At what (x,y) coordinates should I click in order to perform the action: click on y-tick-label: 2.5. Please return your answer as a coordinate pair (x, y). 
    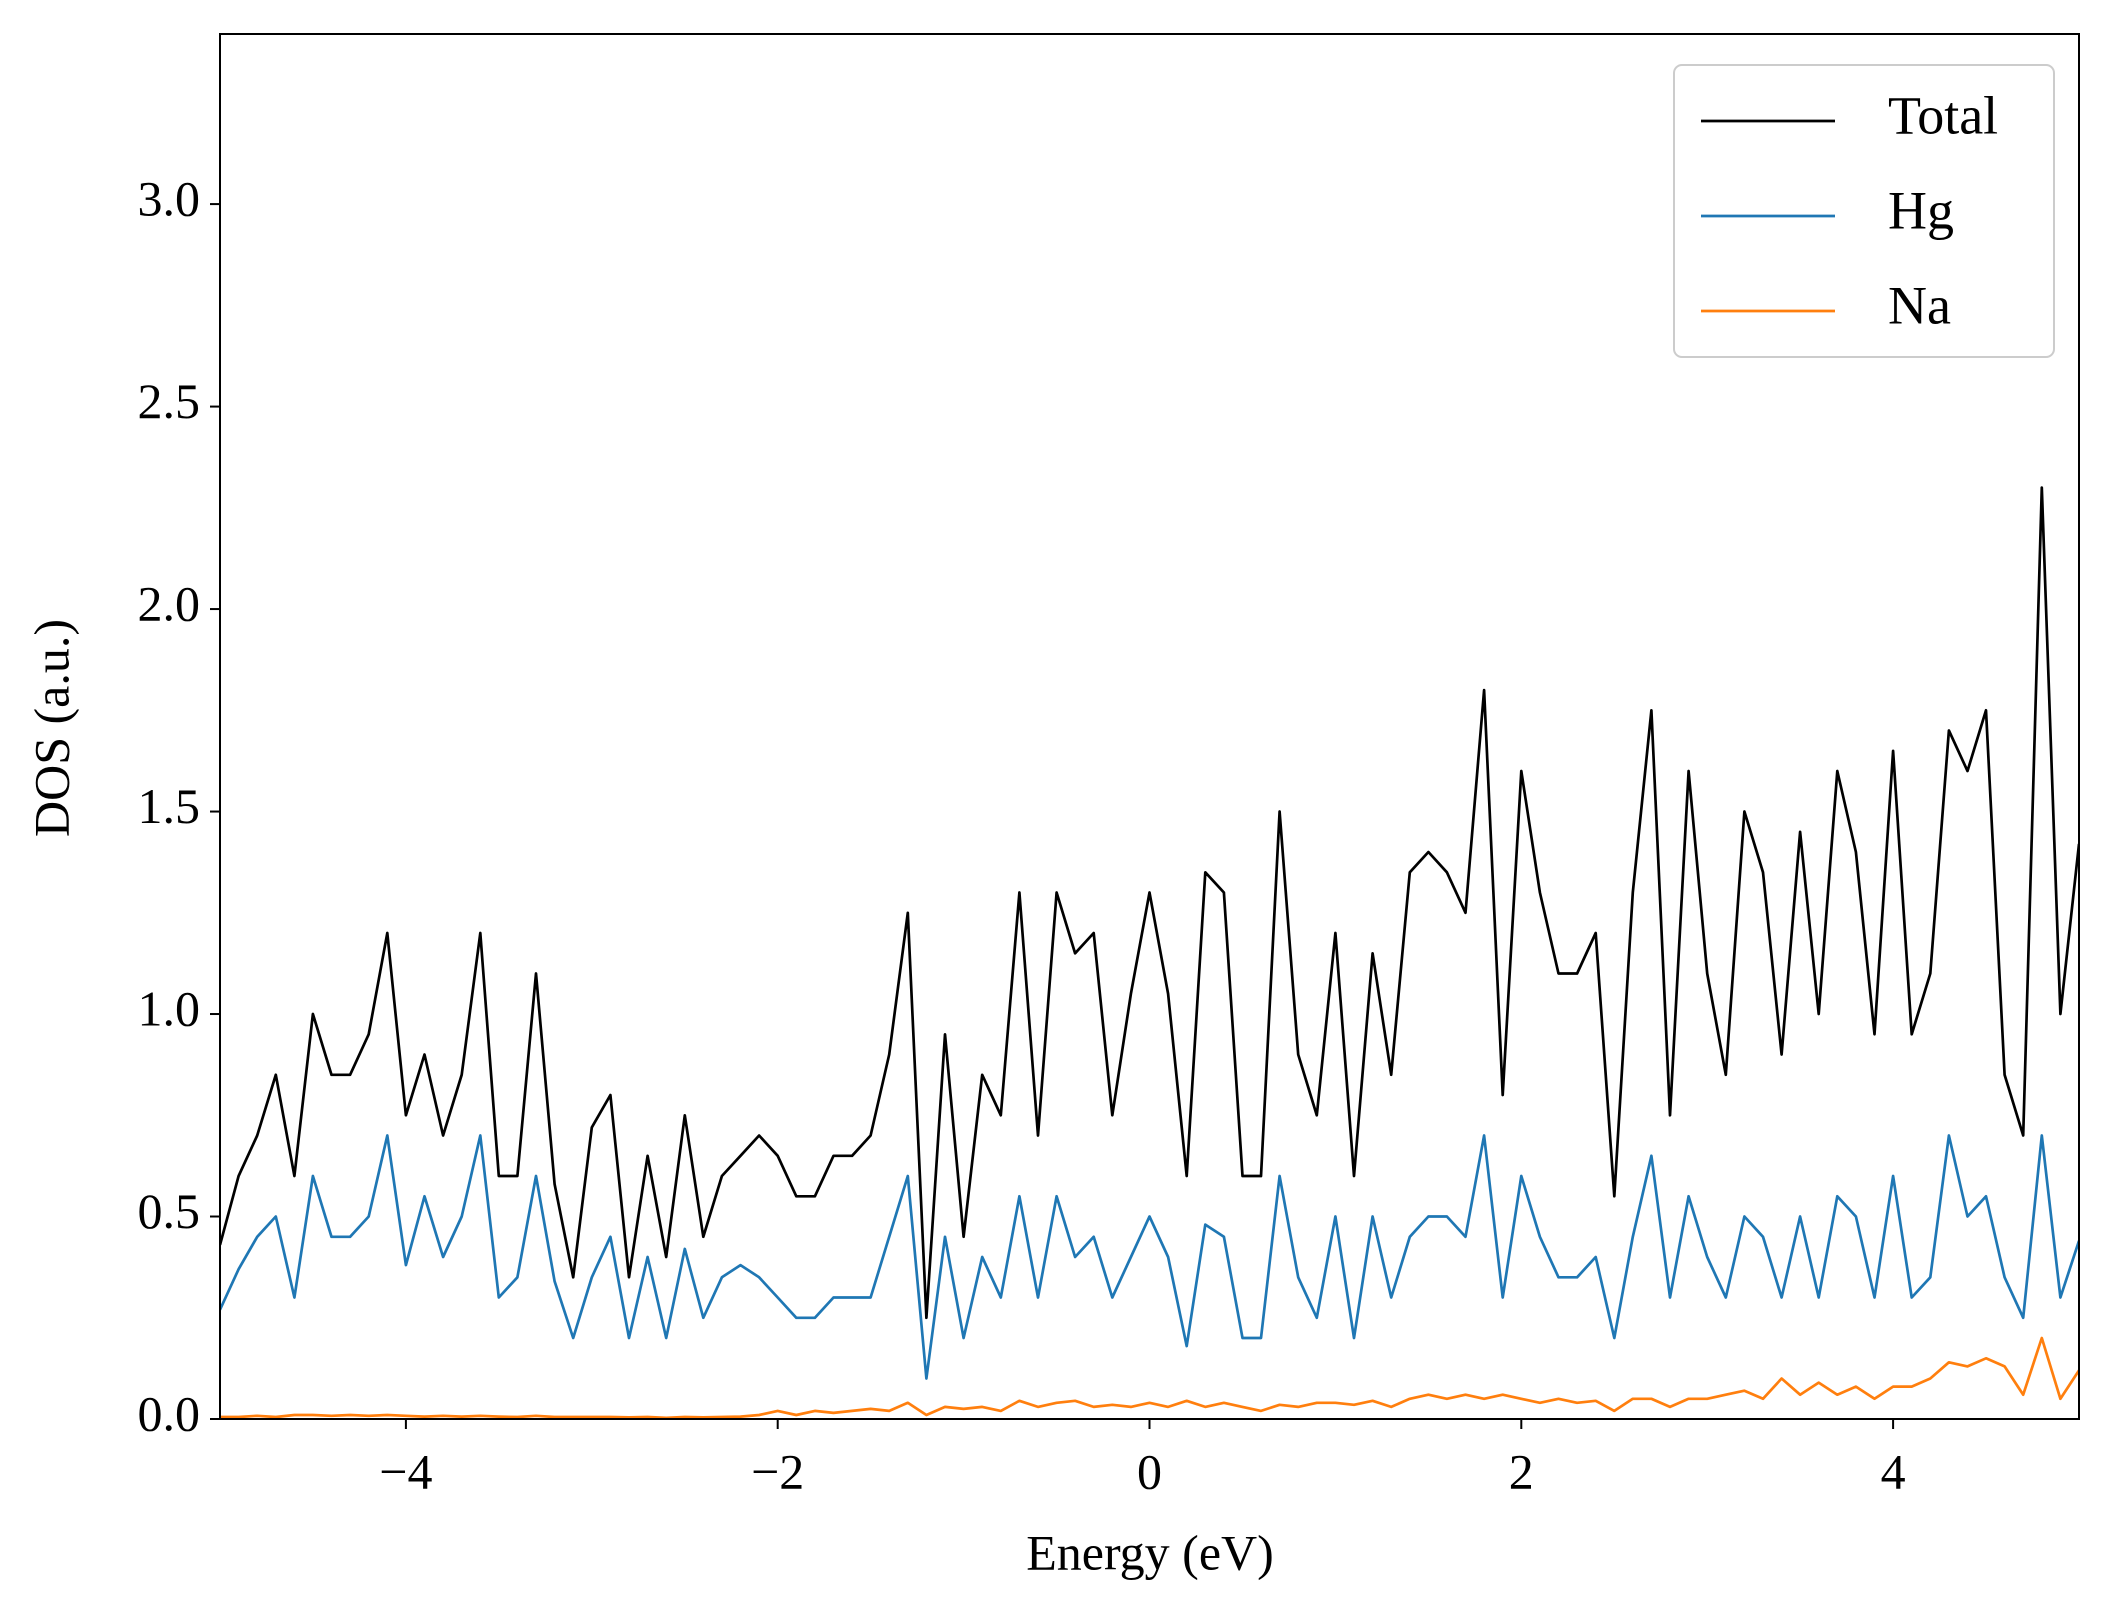
    Looking at the image, I should click on (169, 401).